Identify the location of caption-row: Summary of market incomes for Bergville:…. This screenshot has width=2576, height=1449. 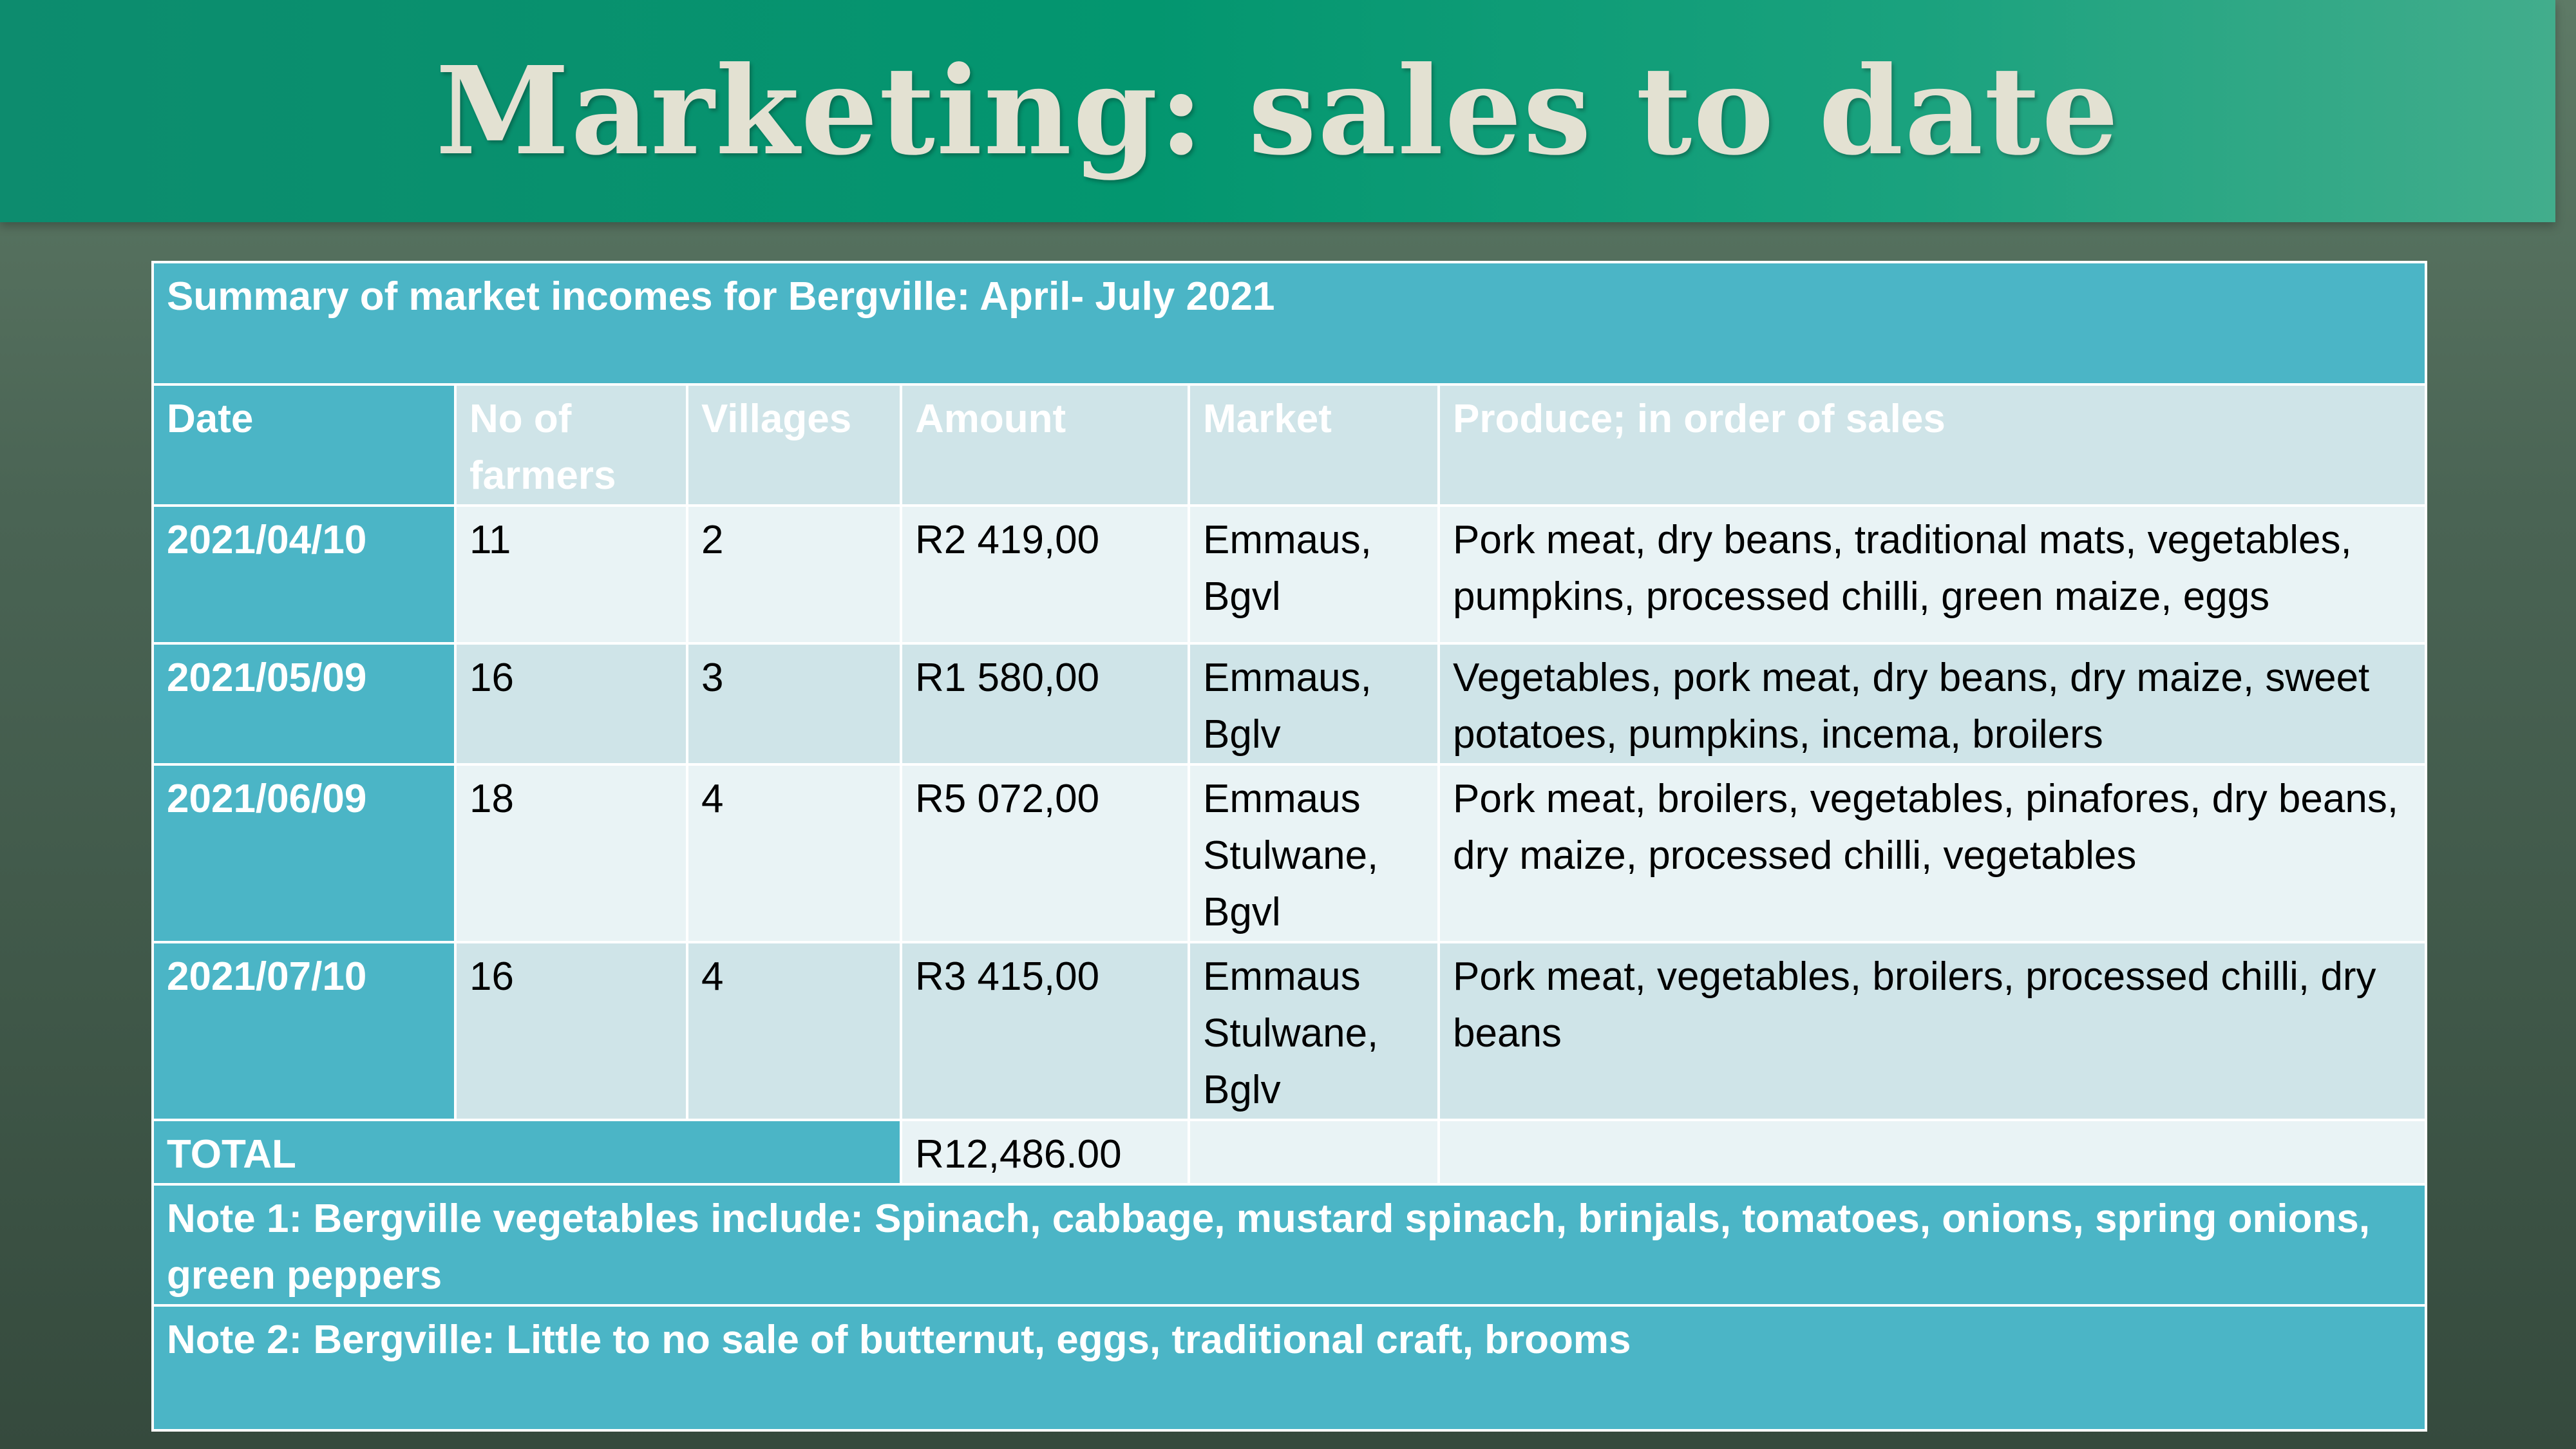
(1289, 323).